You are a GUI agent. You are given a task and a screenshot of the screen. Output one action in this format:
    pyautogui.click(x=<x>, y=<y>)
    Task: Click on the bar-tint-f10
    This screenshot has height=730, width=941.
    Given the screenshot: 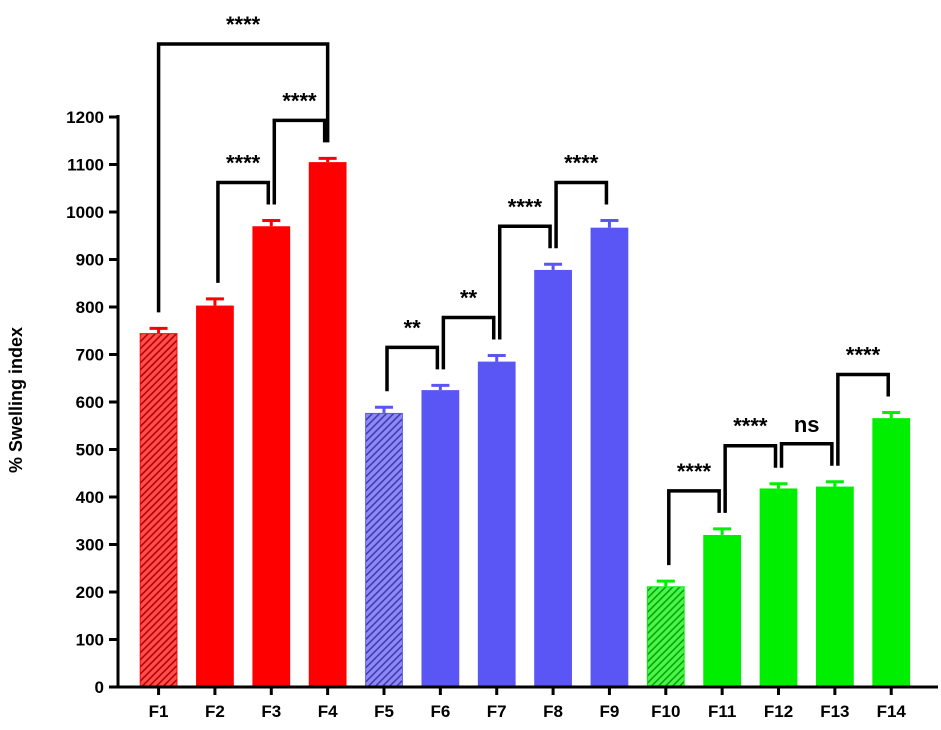 What is the action you would take?
    pyautogui.click(x=665, y=637)
    